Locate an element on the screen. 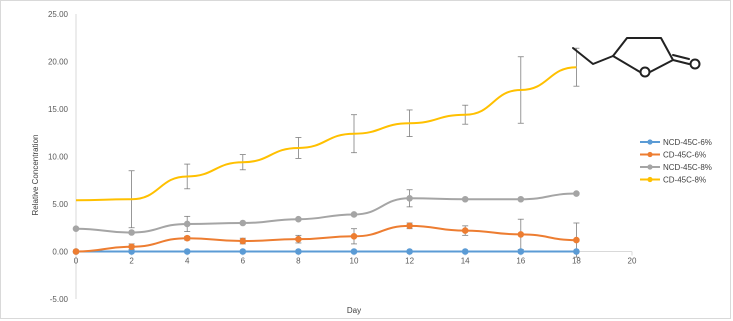 The height and width of the screenshot is (321, 733). x-tick-label: 10 is located at coordinates (354, 261).